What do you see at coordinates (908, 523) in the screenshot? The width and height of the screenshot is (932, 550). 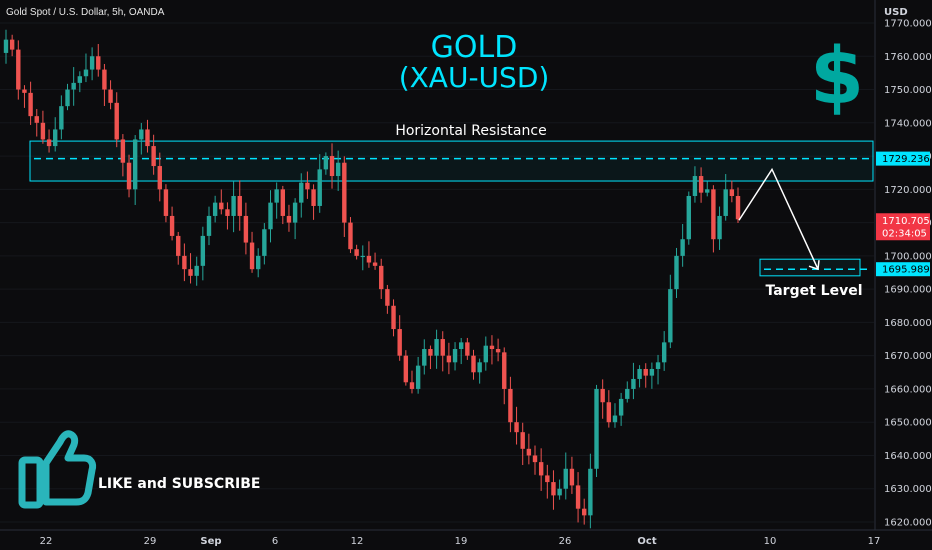 I see `price-tick-label: 1620.000` at bounding box center [908, 523].